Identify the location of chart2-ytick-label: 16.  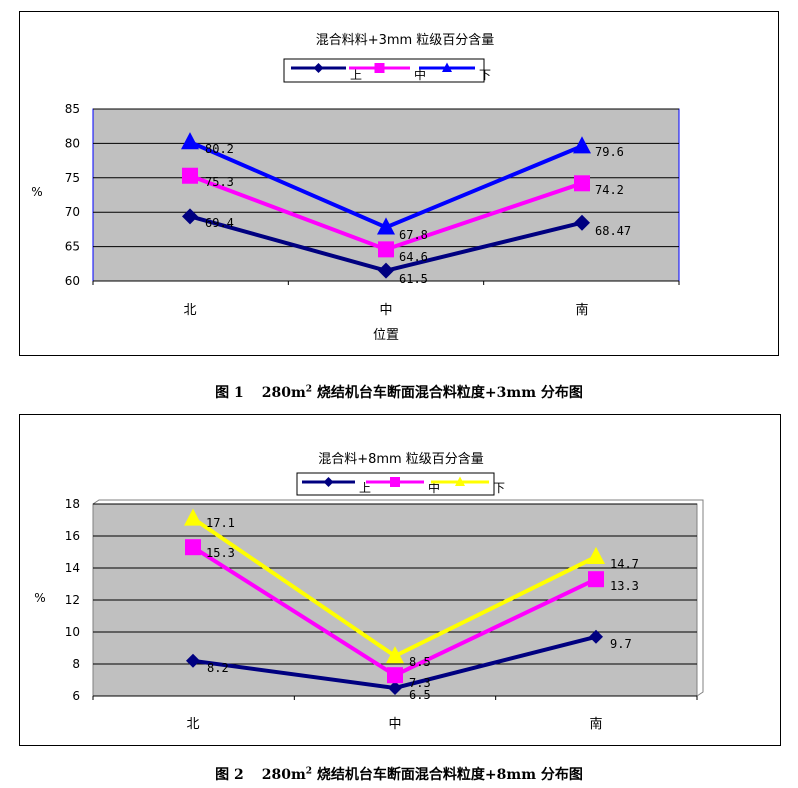
(72, 536).